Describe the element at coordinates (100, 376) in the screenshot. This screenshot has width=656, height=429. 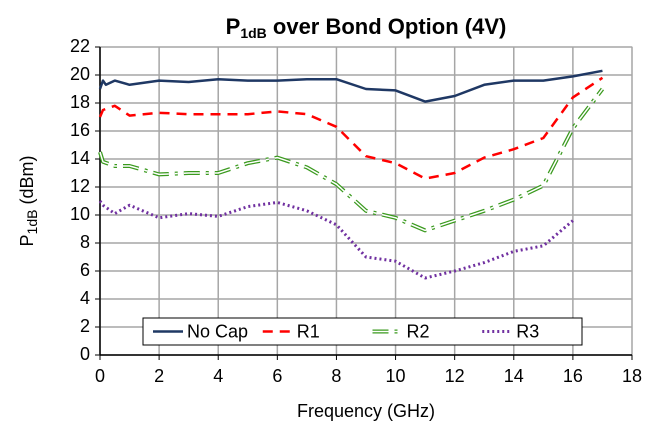
I see `x-tick-label: 0` at that location.